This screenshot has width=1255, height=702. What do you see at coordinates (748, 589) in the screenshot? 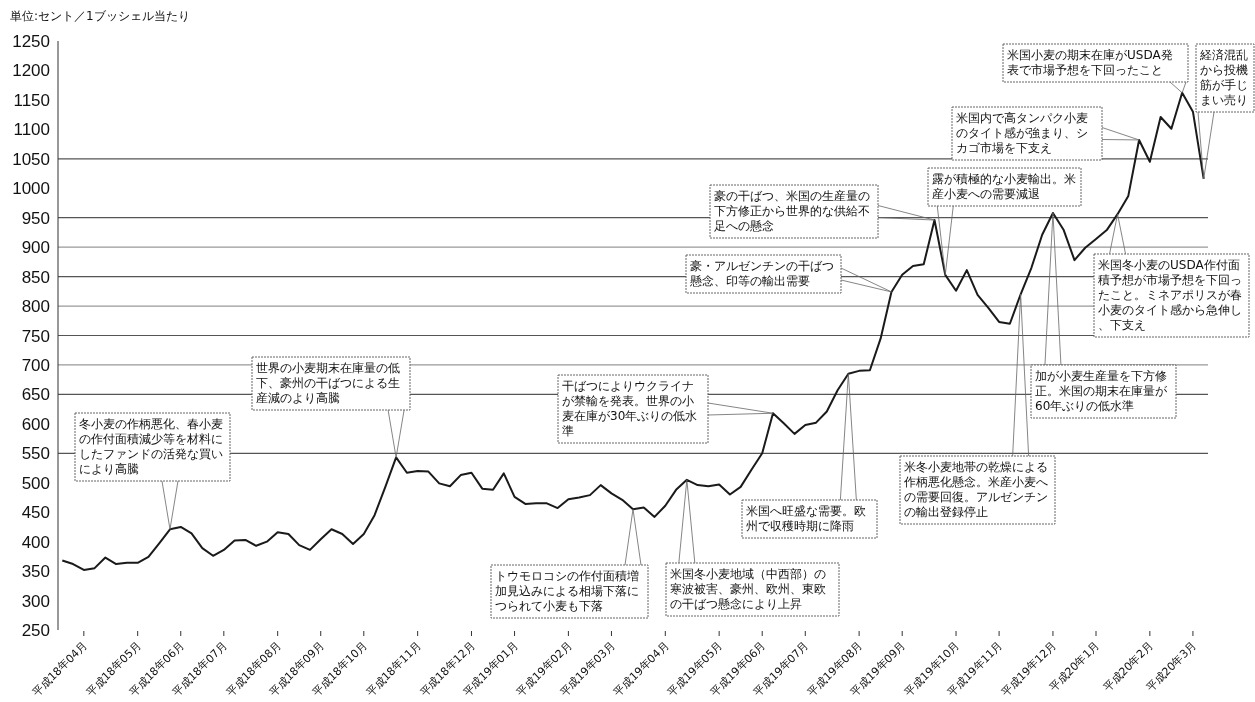
I see `annotation: 米国冬小麦地域（中西部）の寒波被害、豪州、欧州、東欧の干ばつ懸念により上昇` at bounding box center [748, 589].